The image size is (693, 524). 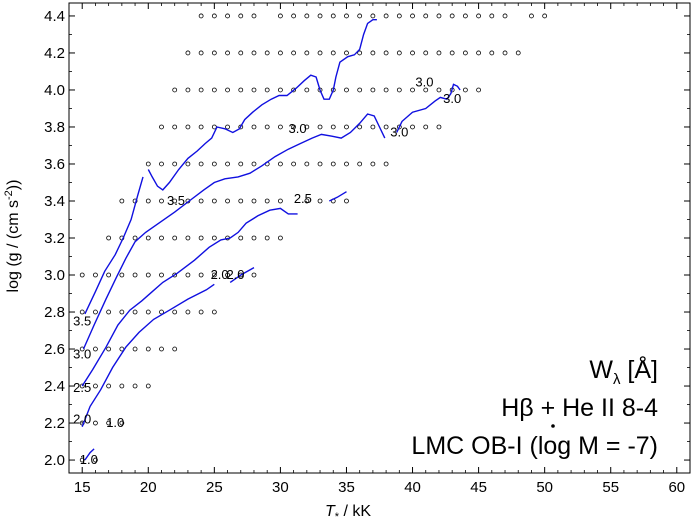 What do you see at coordinates (82, 418) in the screenshot?
I see `contour-label: 2.0` at bounding box center [82, 418].